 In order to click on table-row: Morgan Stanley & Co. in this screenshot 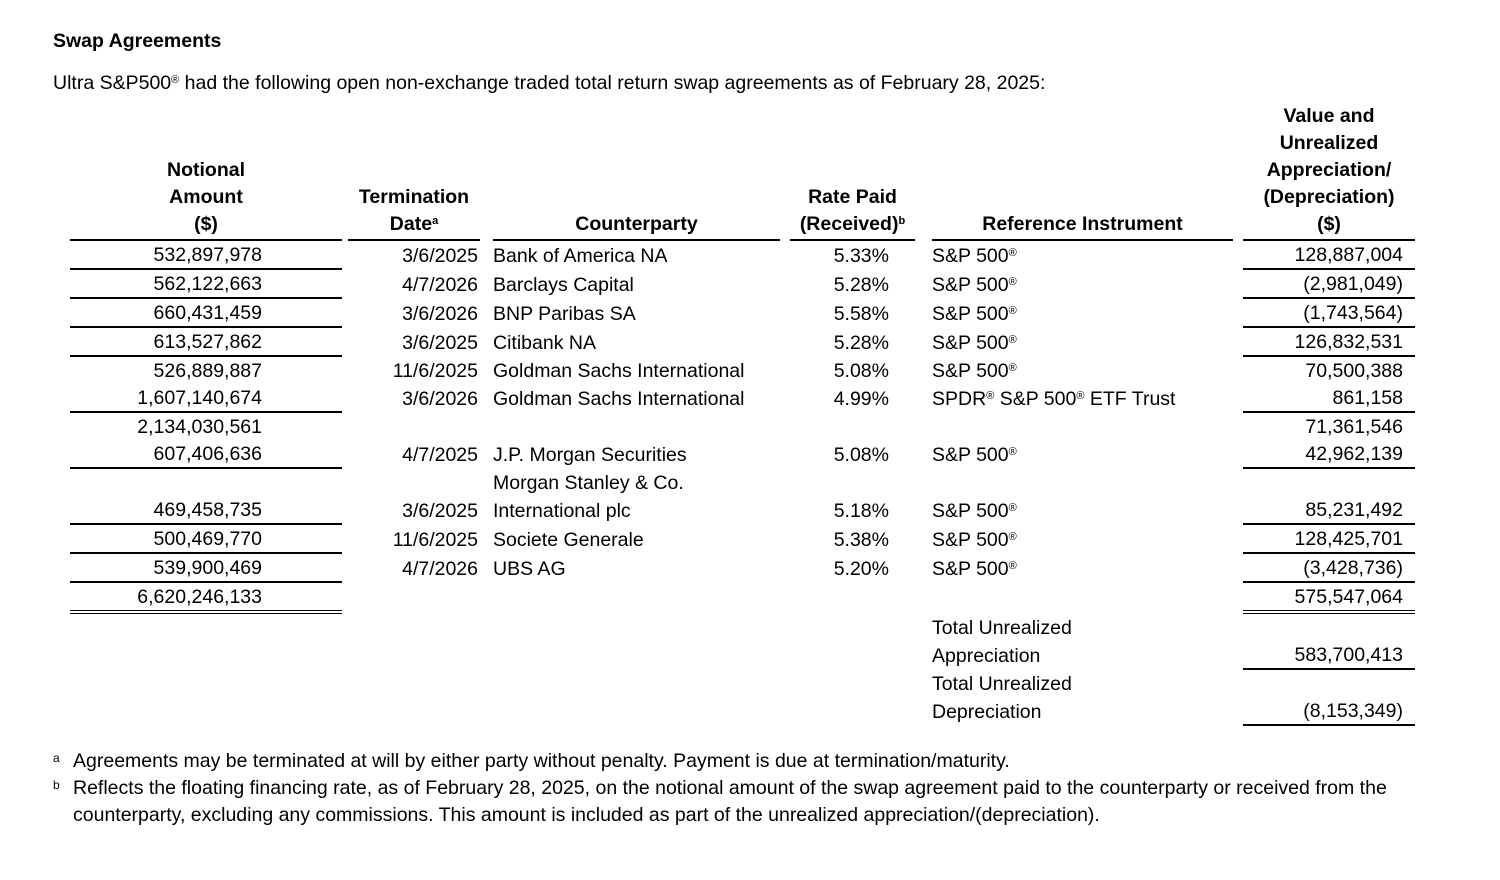, I will do `click(742, 482)`.